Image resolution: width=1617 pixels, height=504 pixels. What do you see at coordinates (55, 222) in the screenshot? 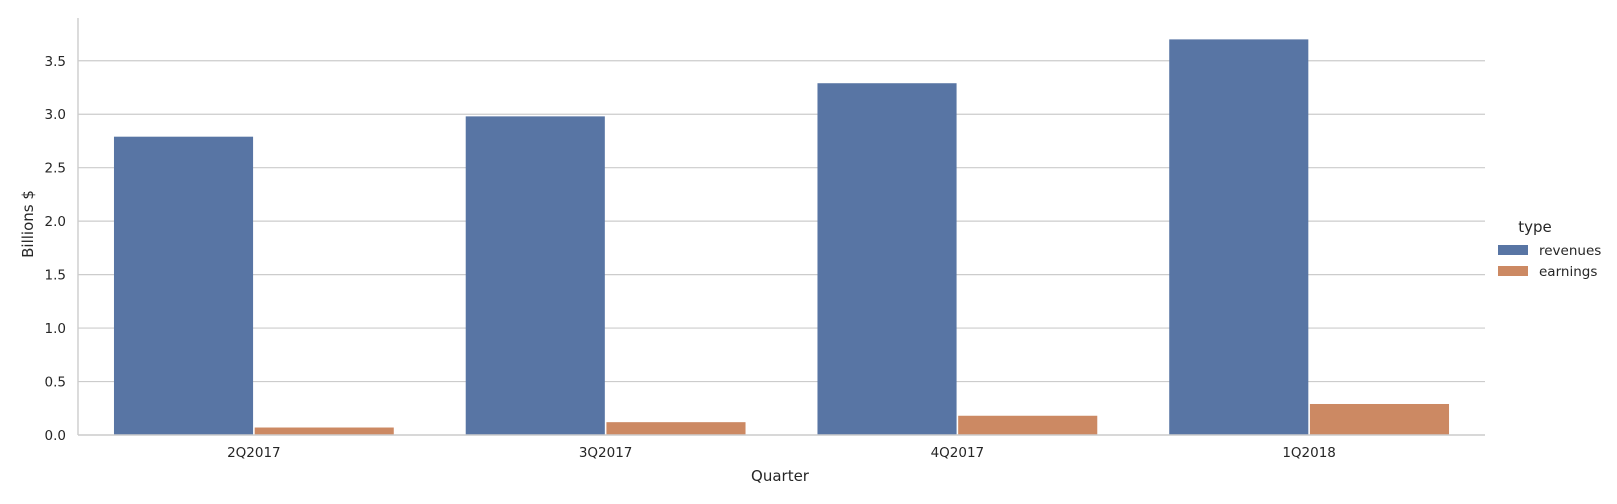
I see `y-tick-label: 2.0` at bounding box center [55, 222].